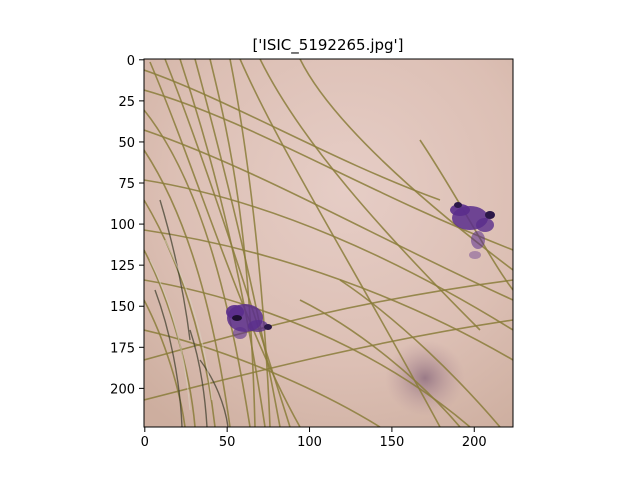  I want to click on hair-strands-dark, so click(191, 313).